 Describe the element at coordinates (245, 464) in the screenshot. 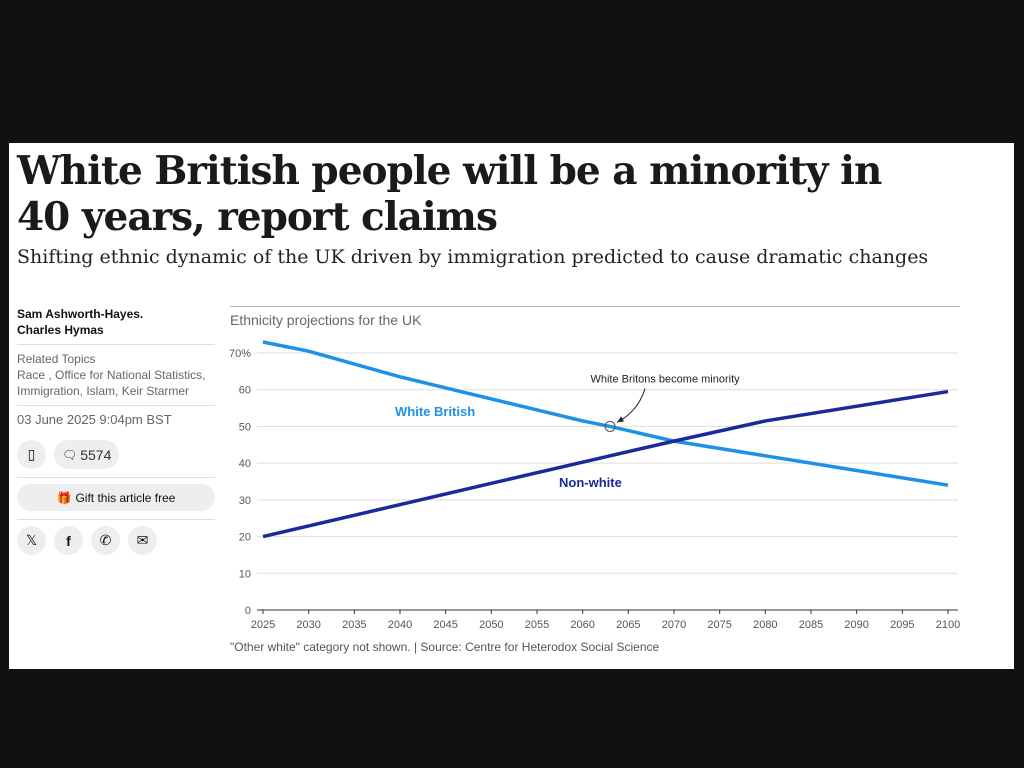

I see `y-tick-label: 40` at that location.